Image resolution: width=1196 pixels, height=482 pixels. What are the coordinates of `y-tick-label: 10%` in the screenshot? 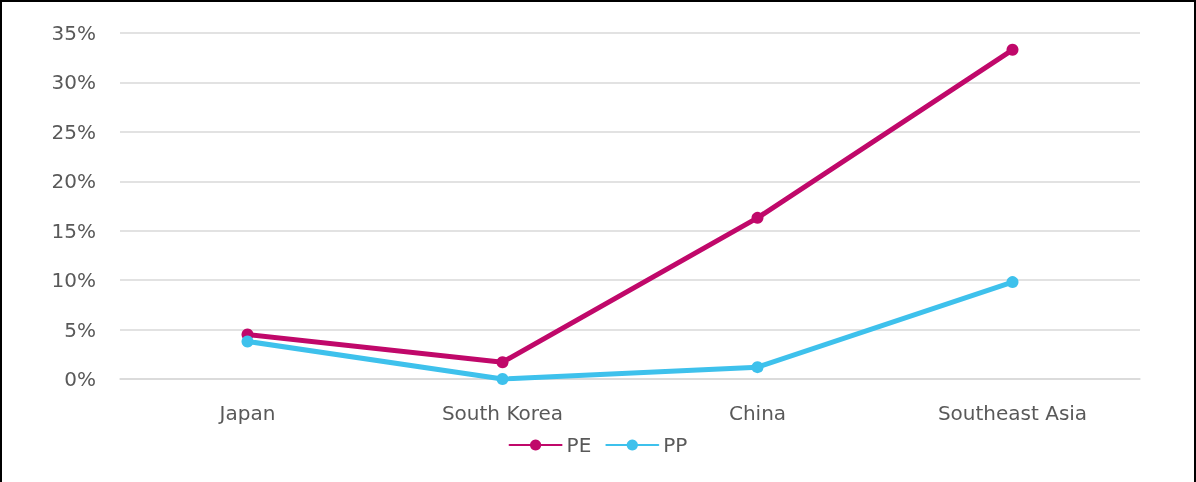 It's located at (73, 280).